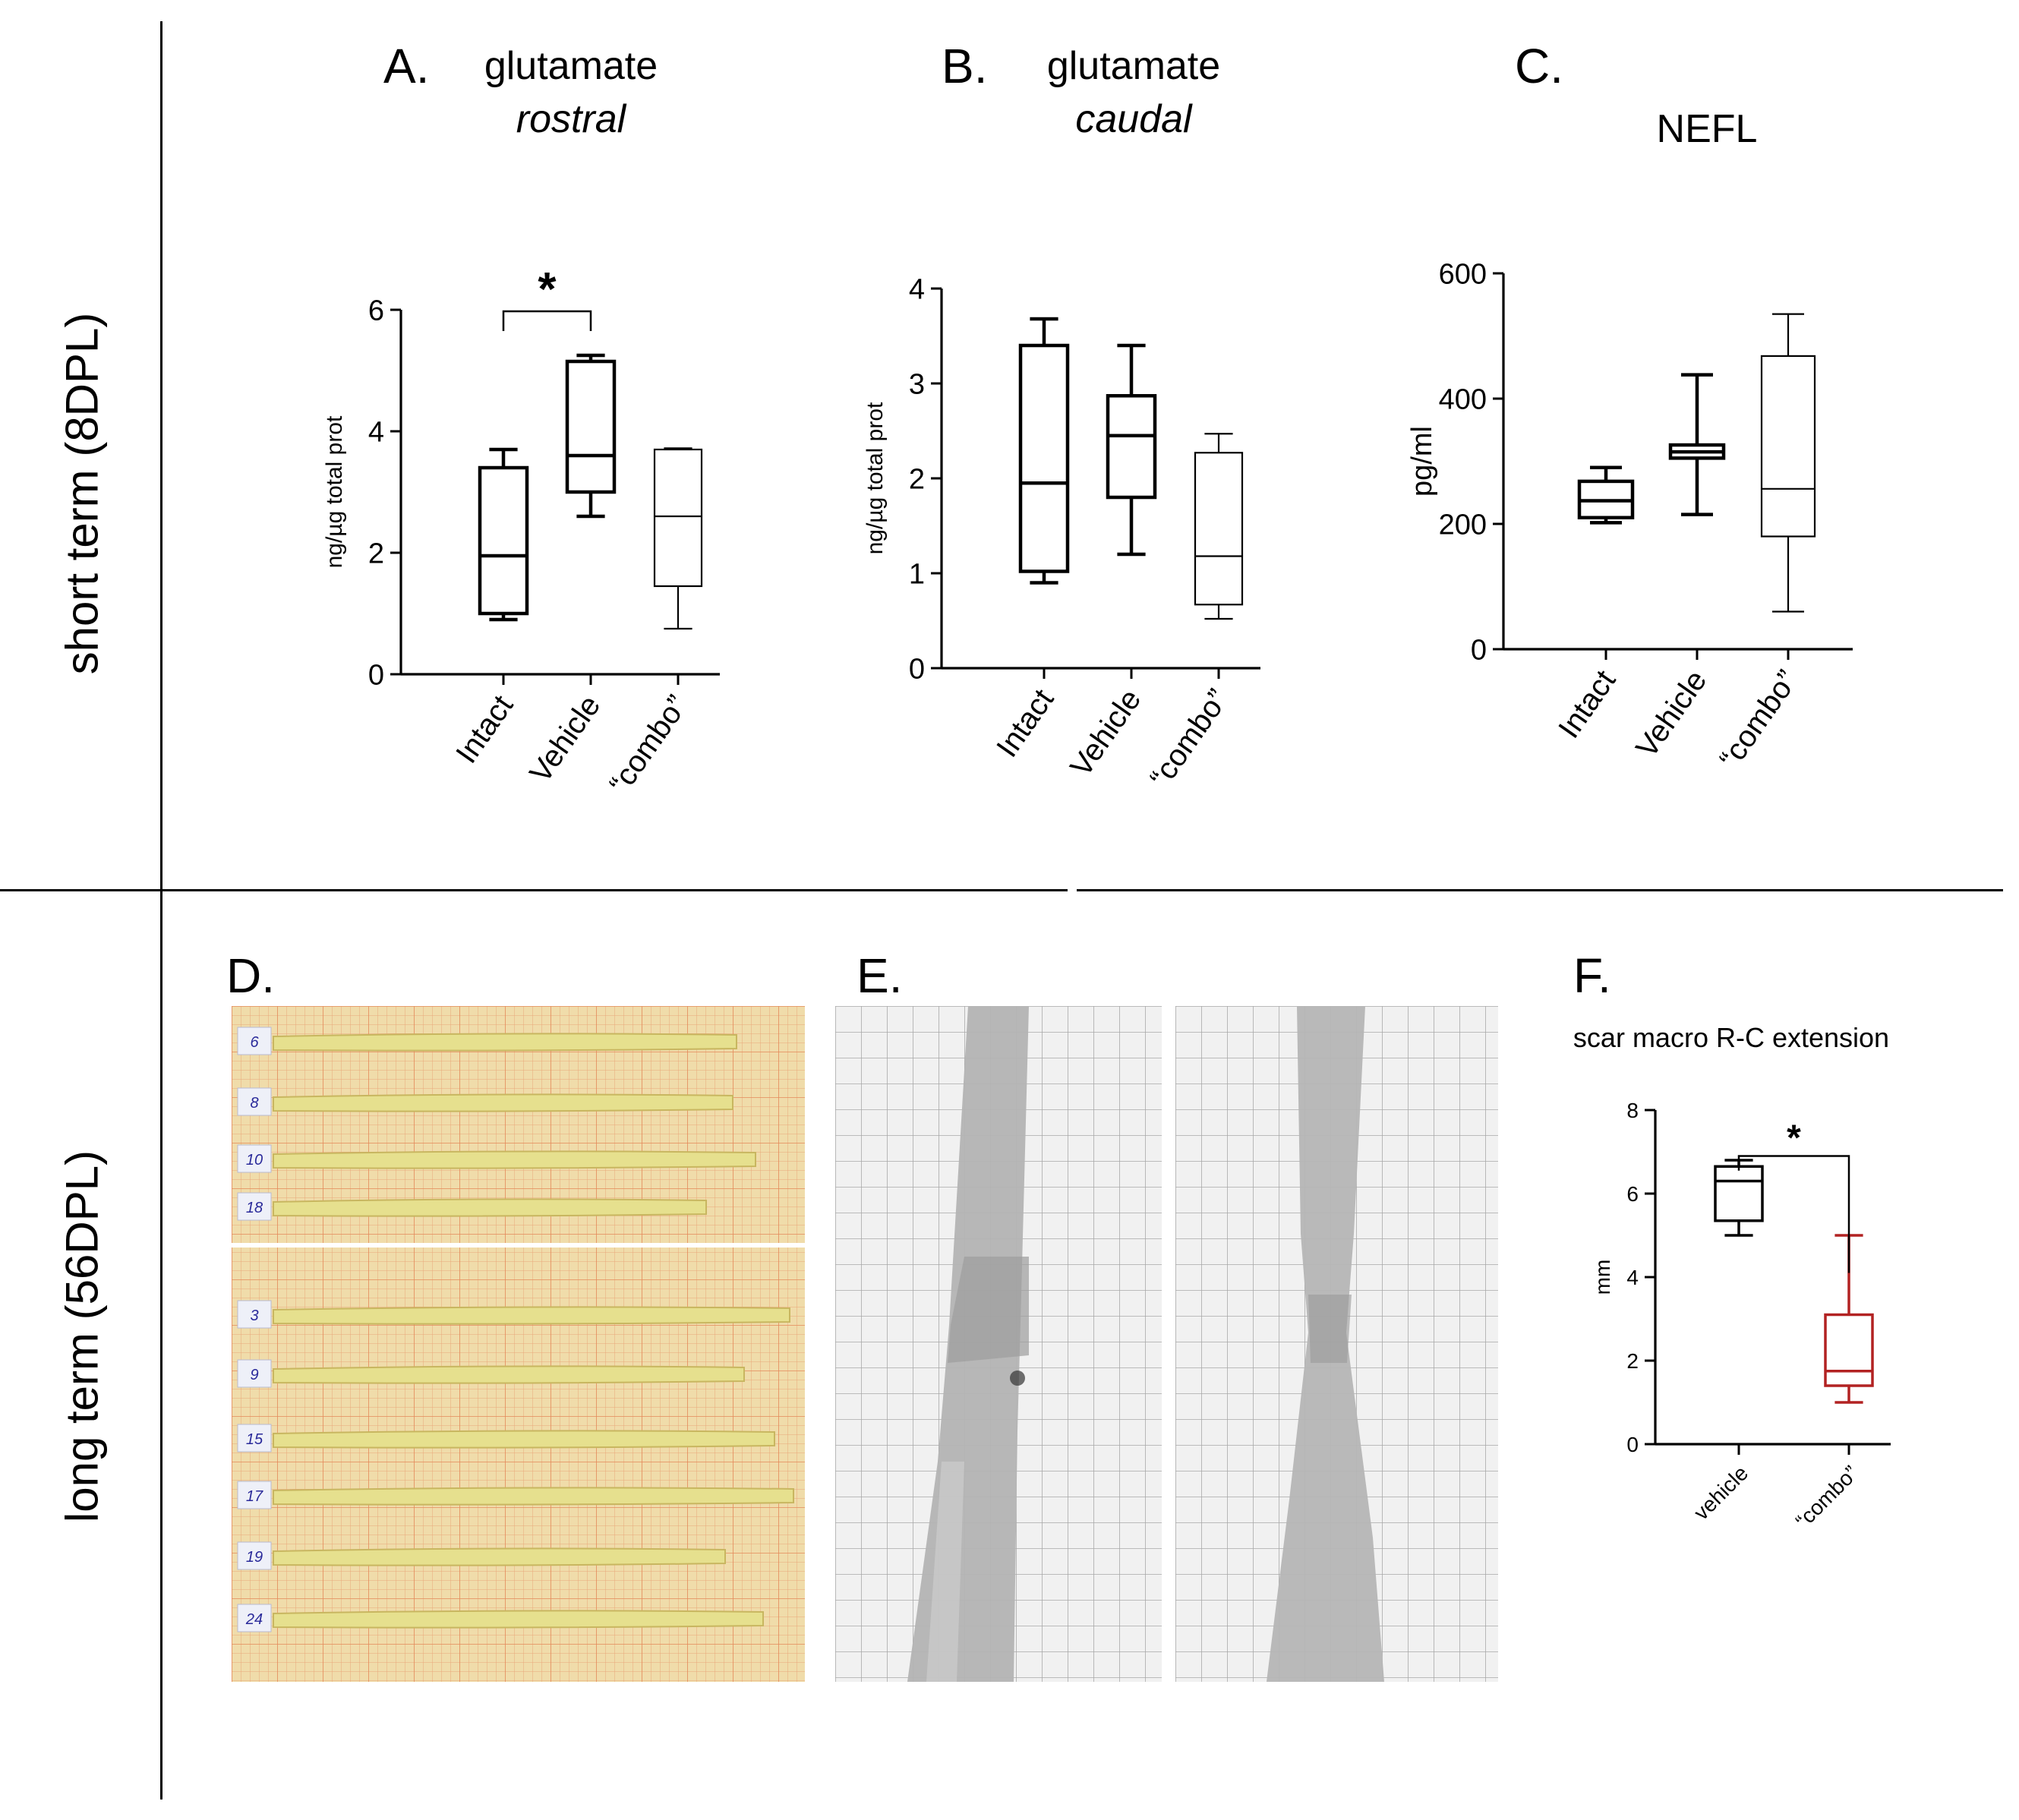 Image resolution: width=2019 pixels, height=1820 pixels. I want to click on cord-tag-label: 18, so click(254, 1208).